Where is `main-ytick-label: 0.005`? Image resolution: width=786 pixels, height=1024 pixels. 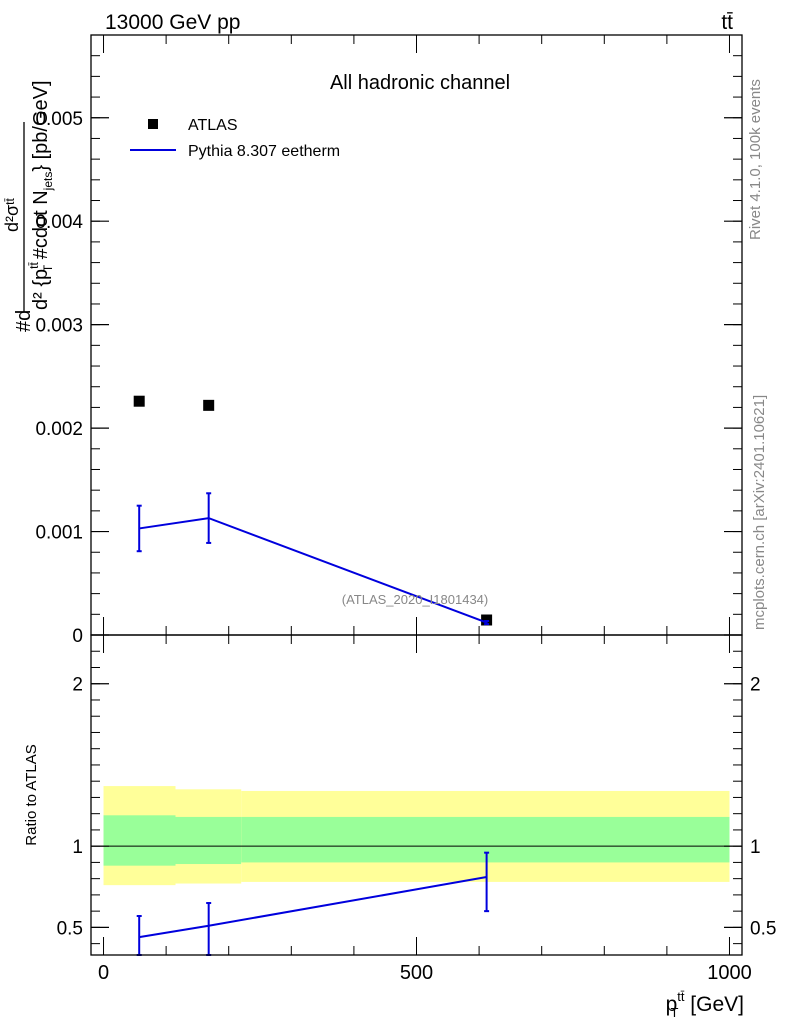 main-ytick-label: 0.005 is located at coordinates (59, 119).